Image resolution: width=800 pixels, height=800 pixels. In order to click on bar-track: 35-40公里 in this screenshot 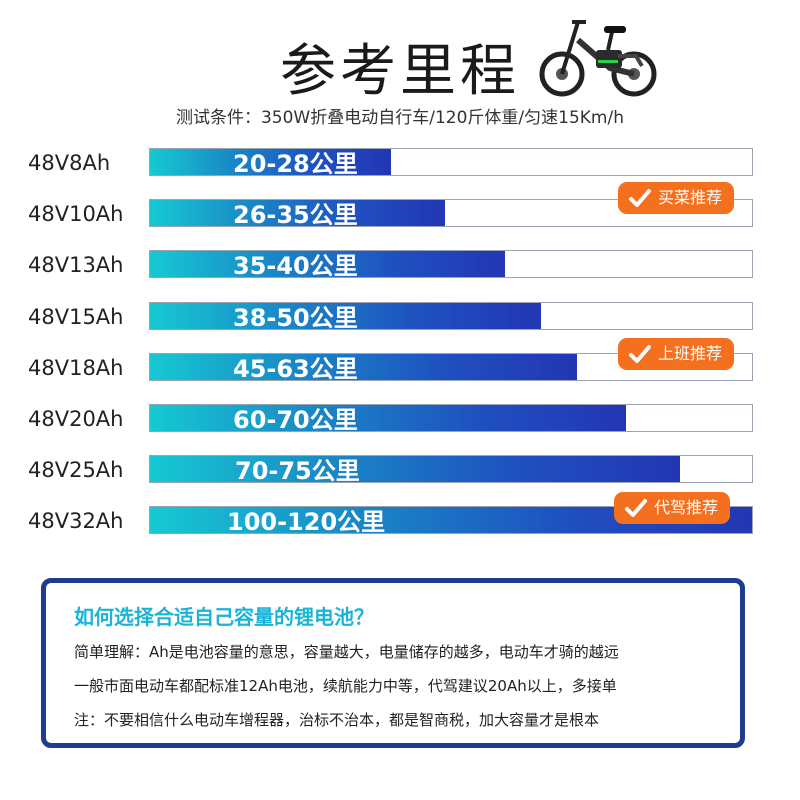, I will do `click(451, 265)`.